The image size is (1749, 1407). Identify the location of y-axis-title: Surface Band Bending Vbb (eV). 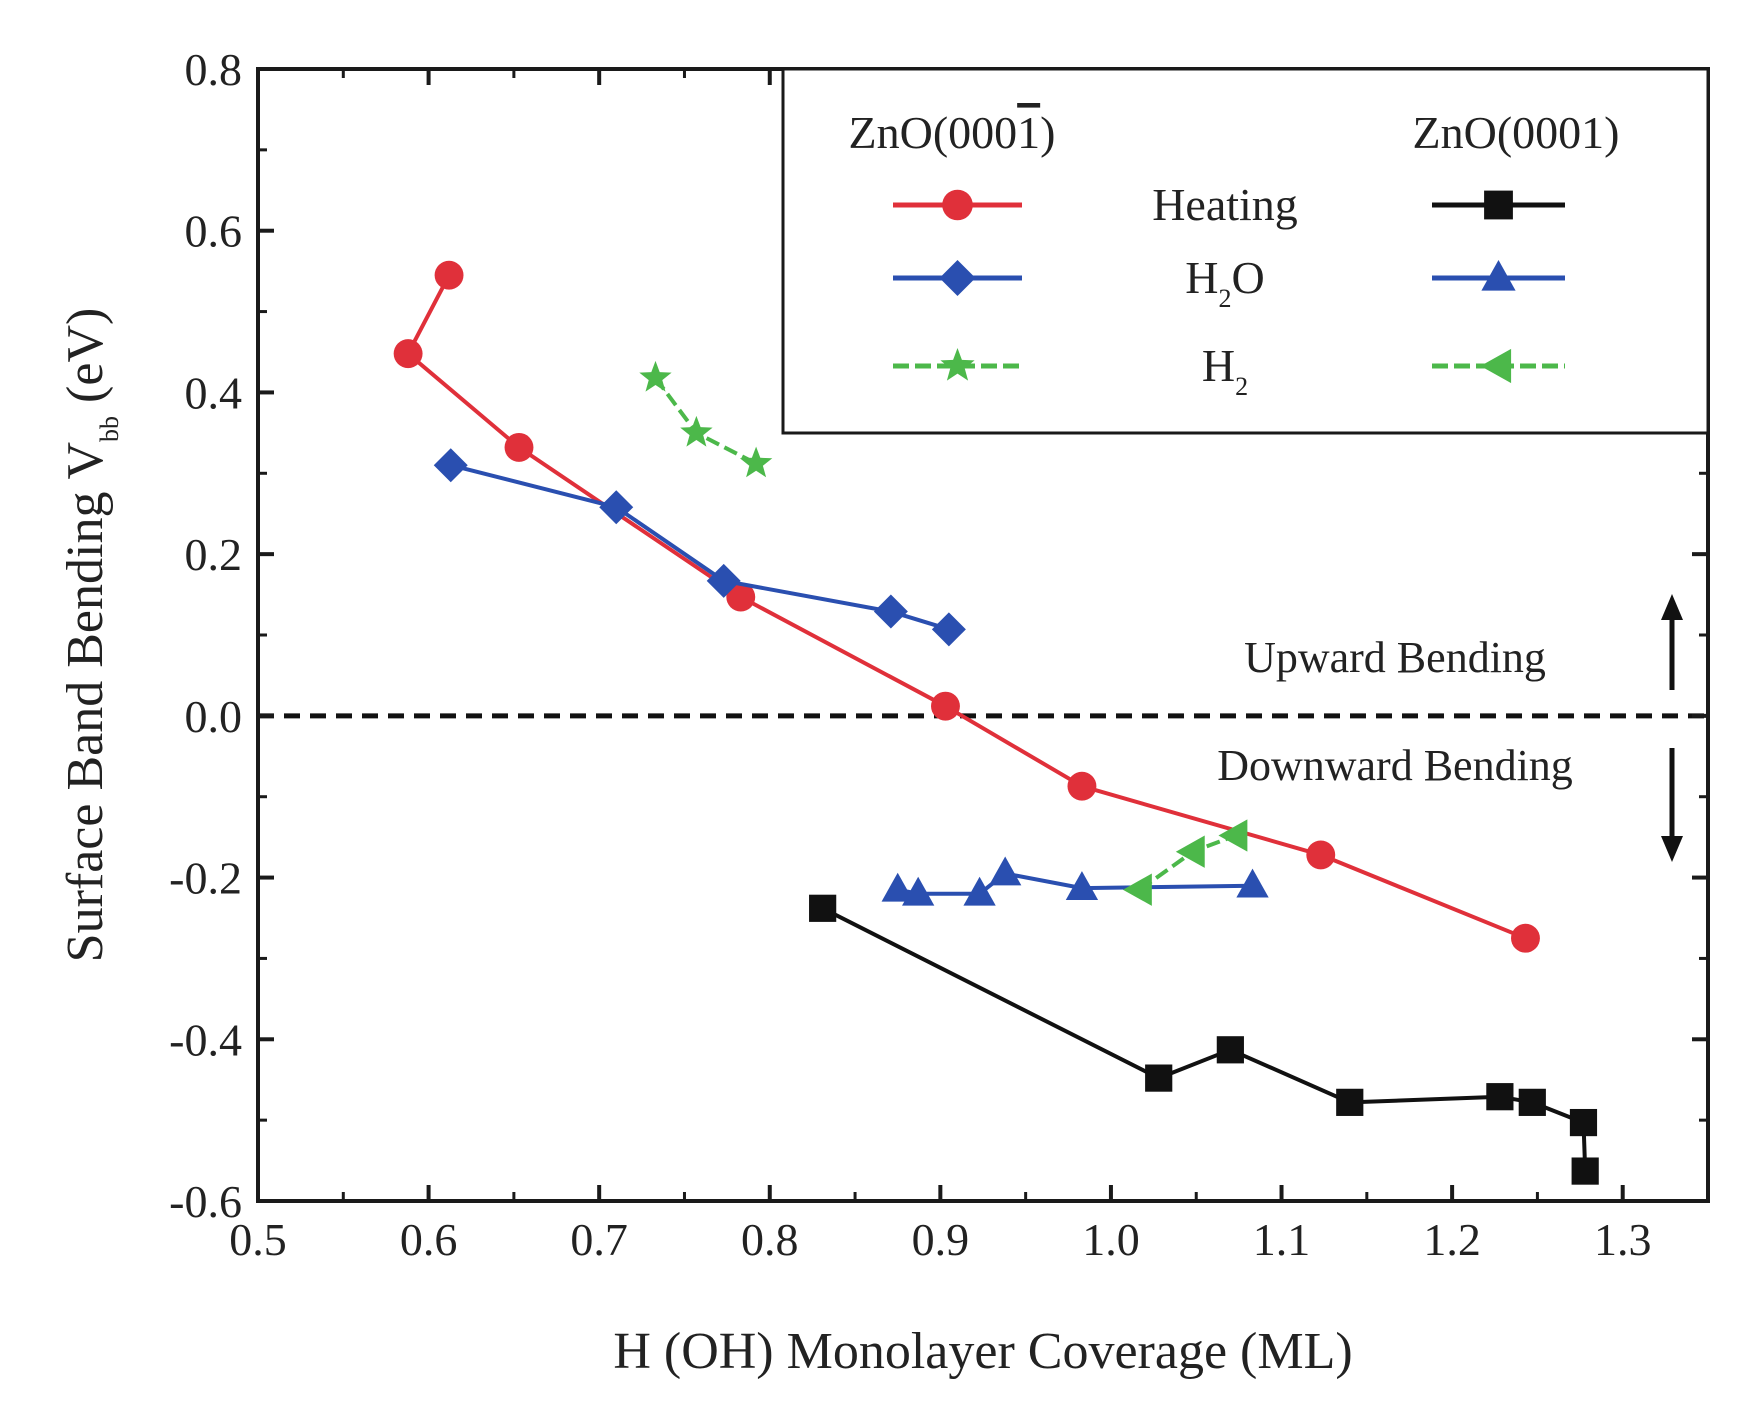
(90, 635).